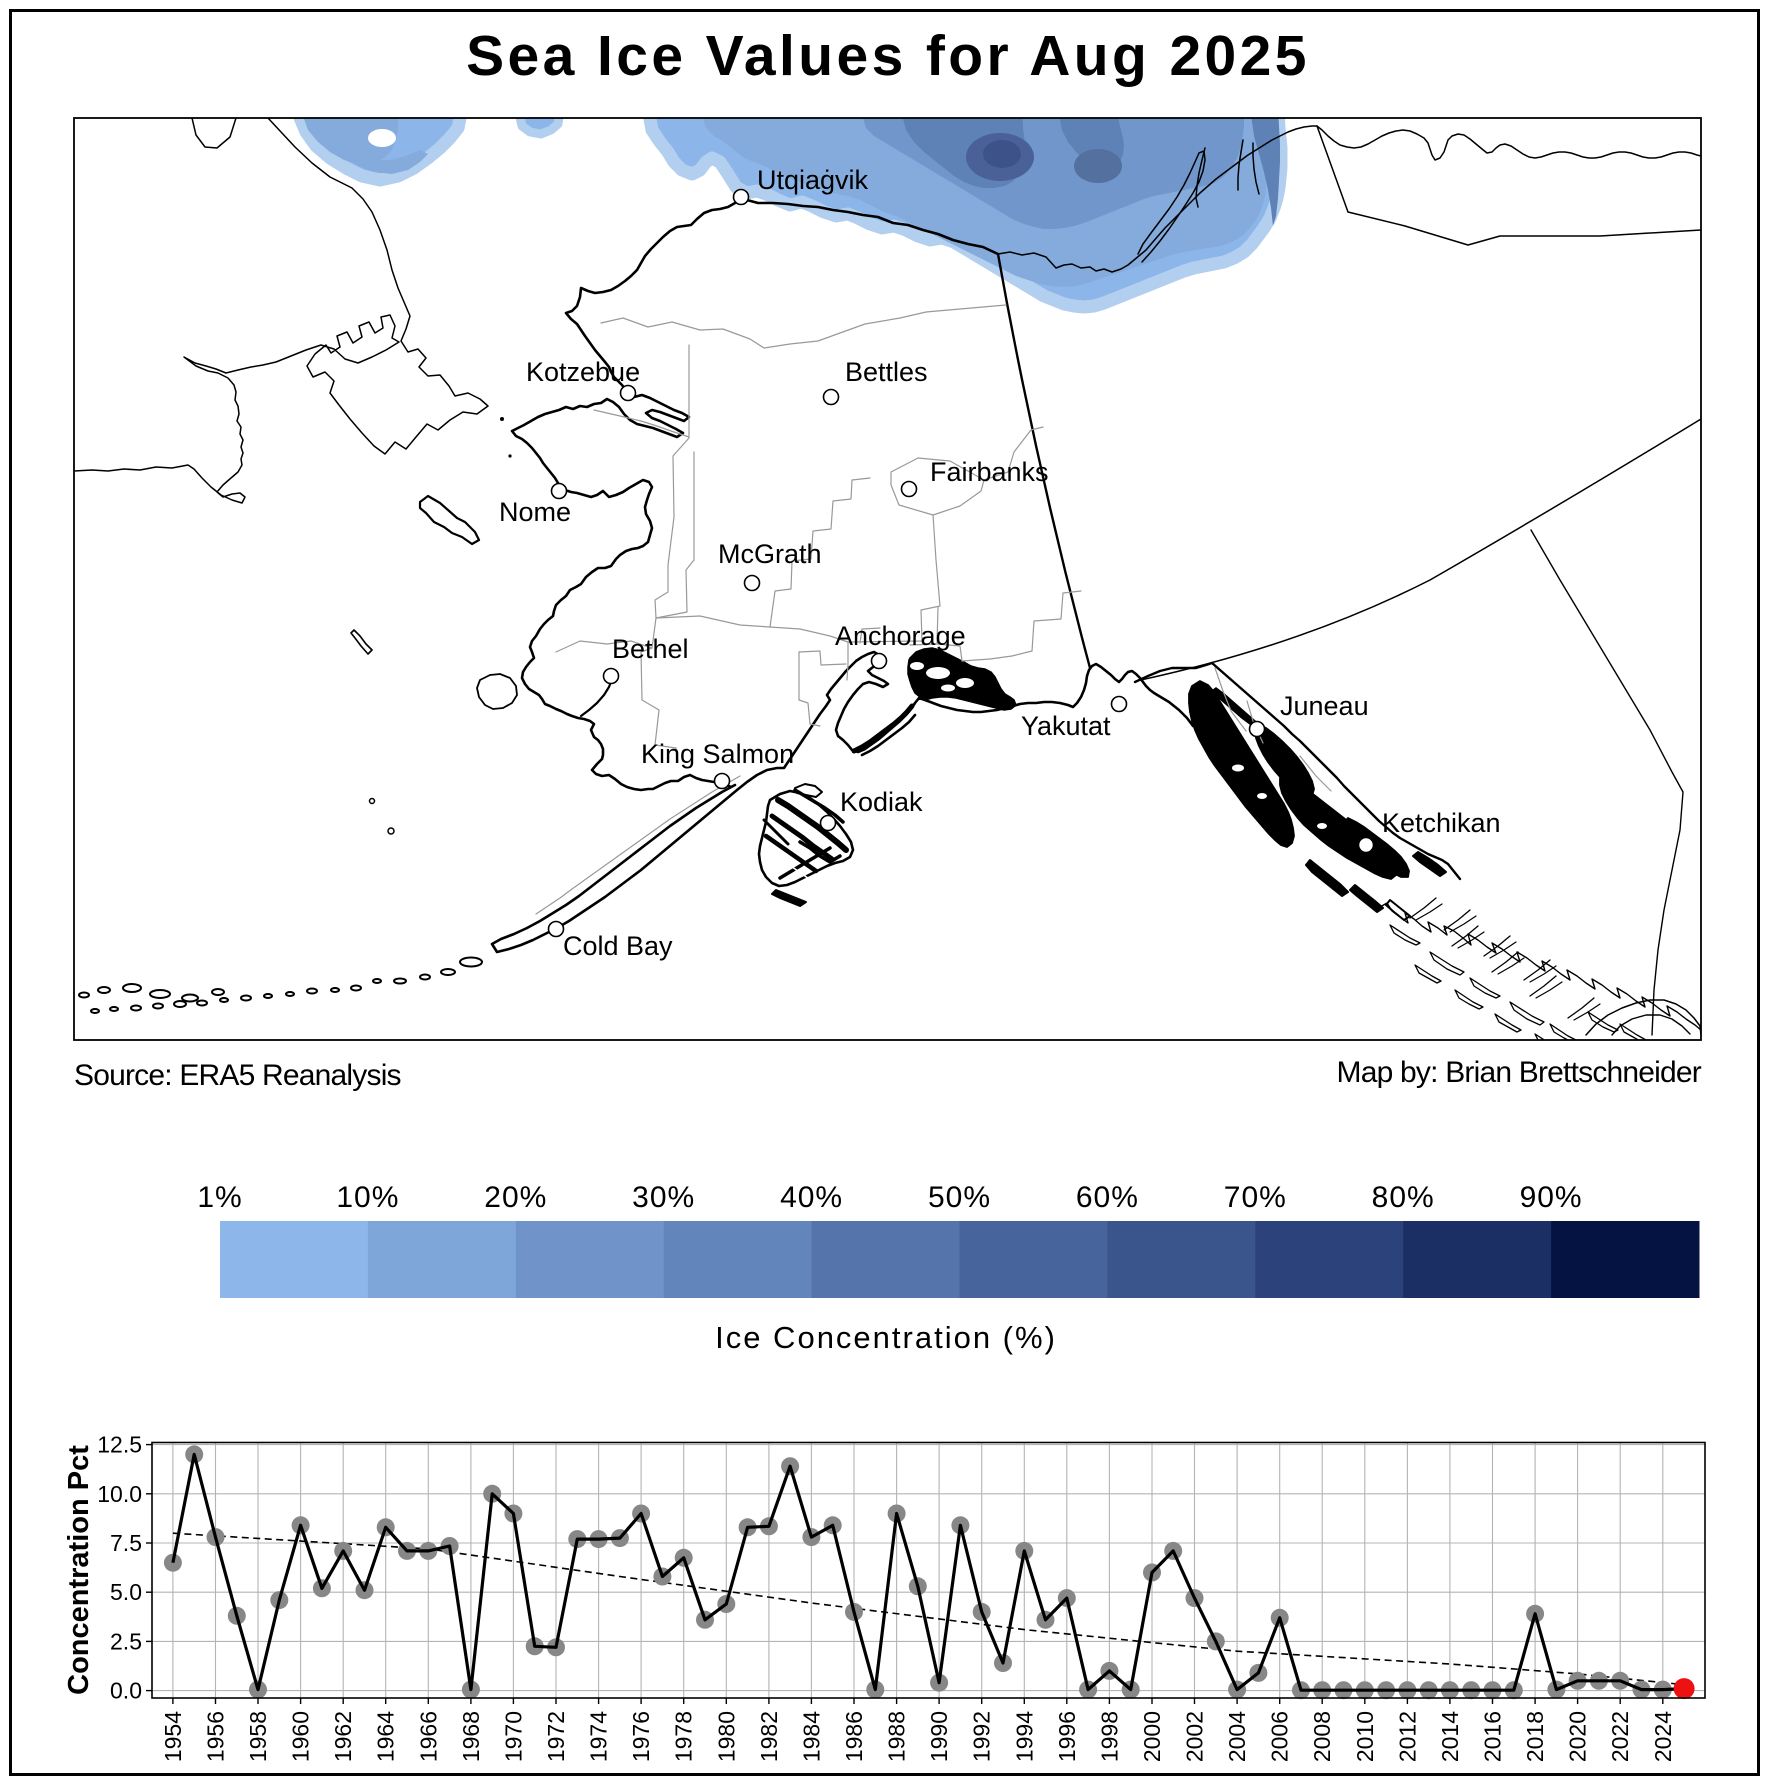 The image size is (1769, 1783). What do you see at coordinates (1403, 1197) in the screenshot?
I see `svg-text: 80%` at bounding box center [1403, 1197].